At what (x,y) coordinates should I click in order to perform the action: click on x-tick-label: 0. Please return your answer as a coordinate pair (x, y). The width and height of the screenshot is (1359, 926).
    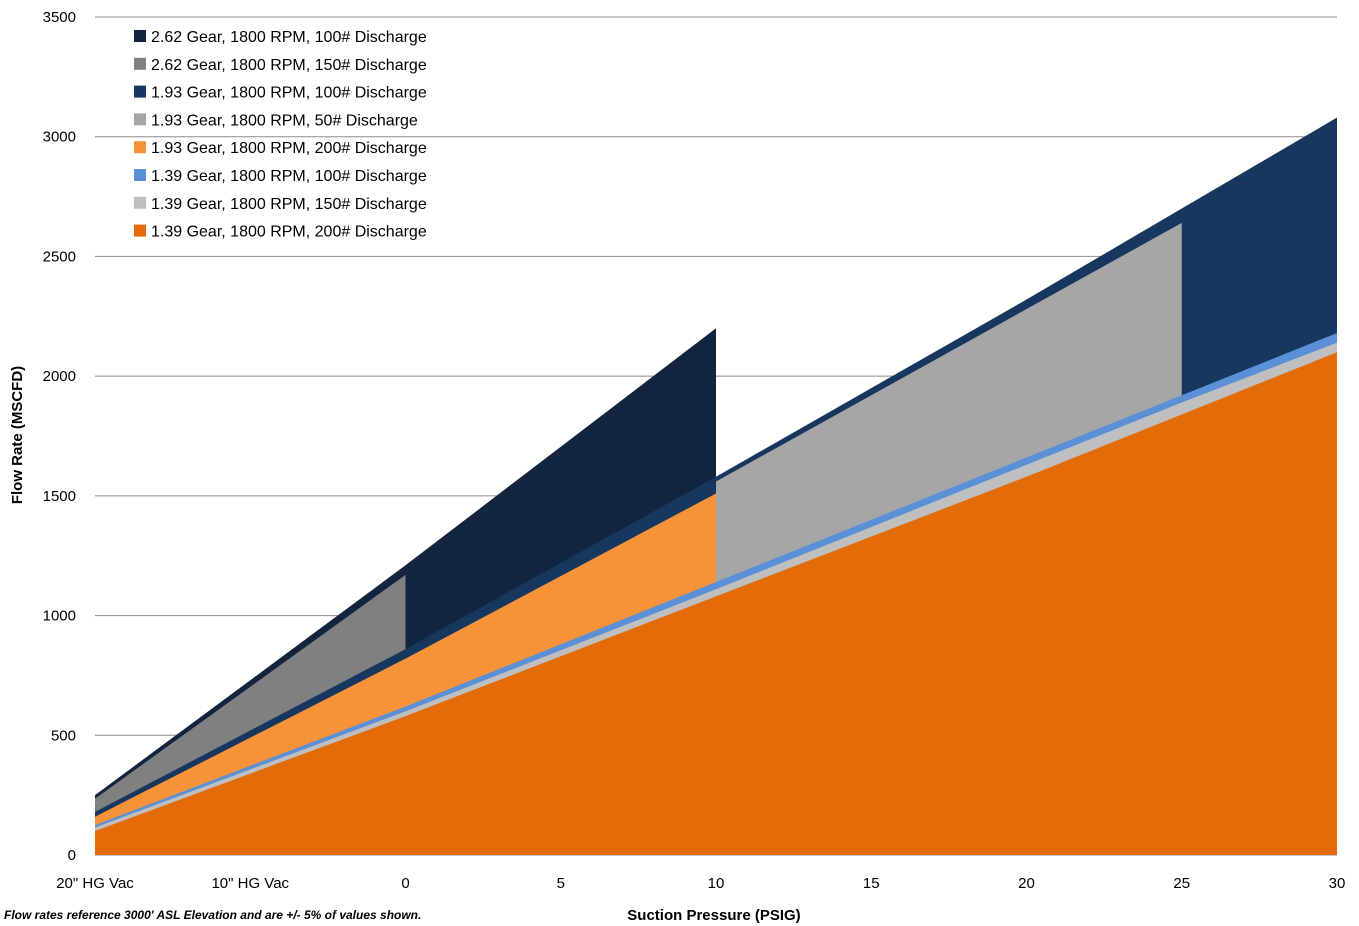
    Looking at the image, I should click on (405, 883).